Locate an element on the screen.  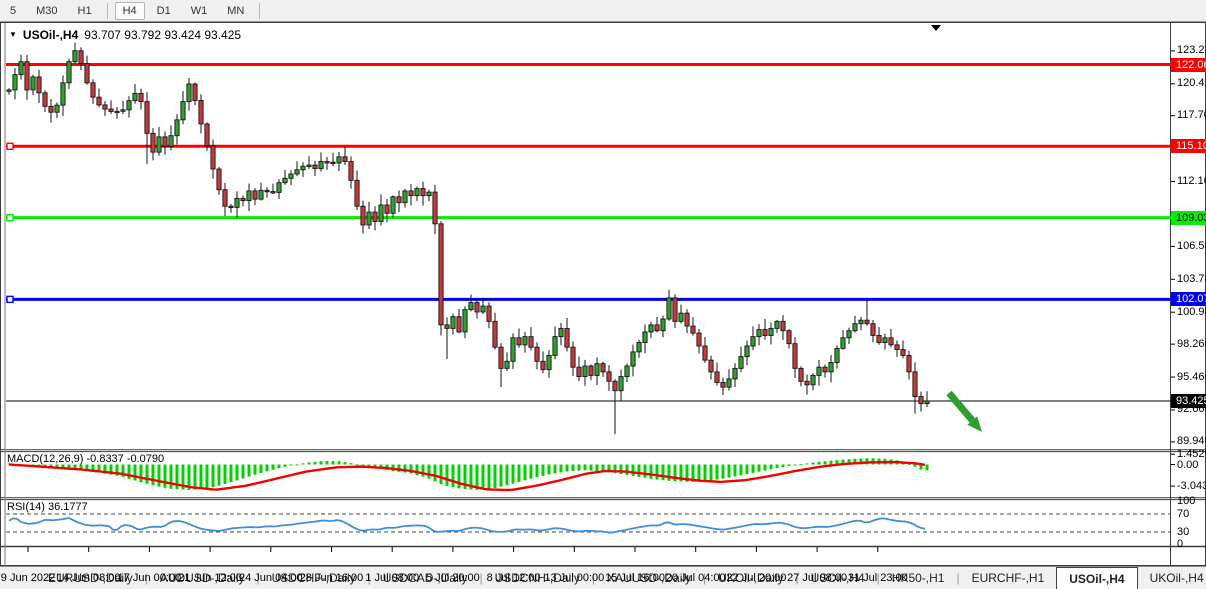
price-level-tag: 102.07 is located at coordinates (1188, 299).